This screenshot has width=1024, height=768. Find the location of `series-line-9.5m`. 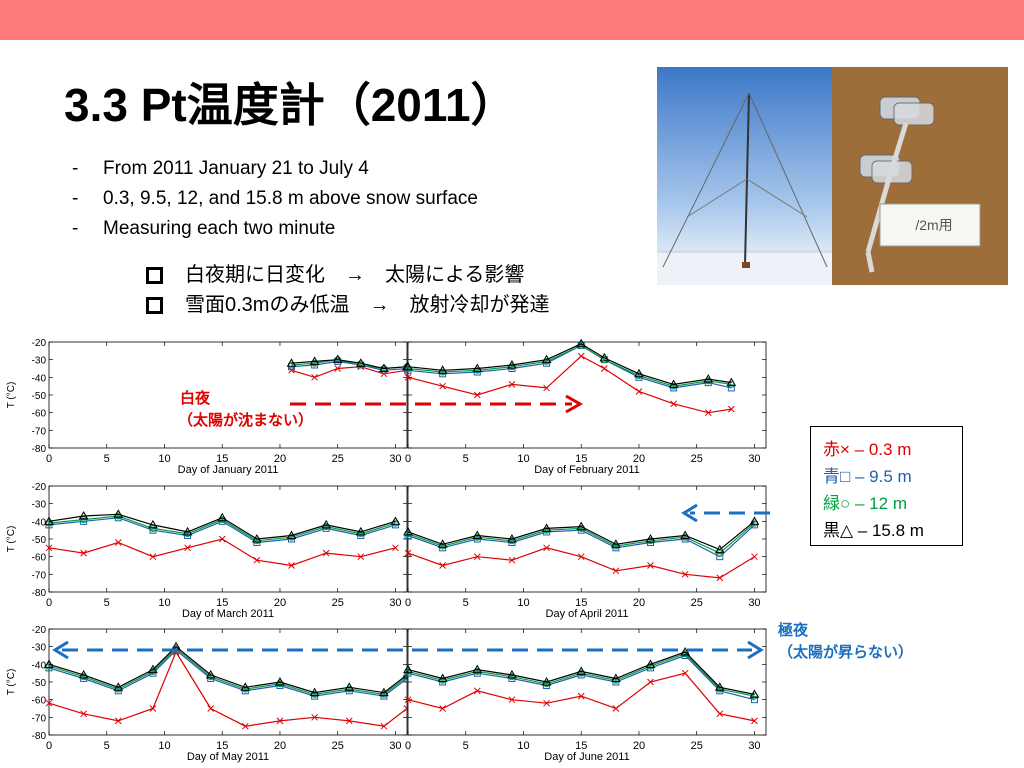

series-line-9.5m is located at coordinates (228, 673).